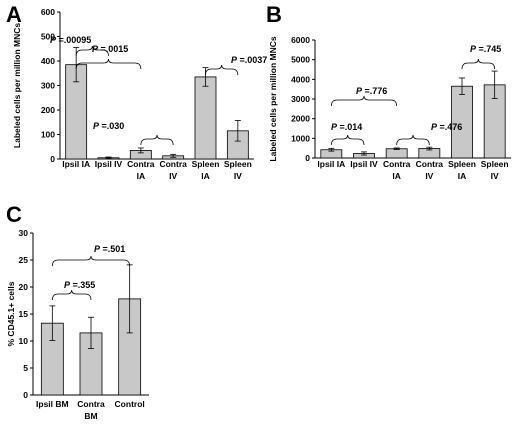 The width and height of the screenshot is (520, 425). Describe the element at coordinates (113, 49) in the screenshot. I see `p-value: =.0015` at that location.